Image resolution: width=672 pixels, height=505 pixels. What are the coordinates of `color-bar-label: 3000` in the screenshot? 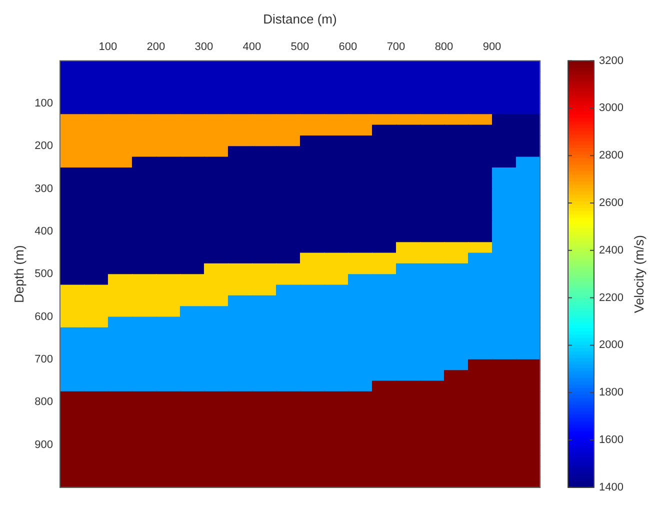 It's located at (611, 108).